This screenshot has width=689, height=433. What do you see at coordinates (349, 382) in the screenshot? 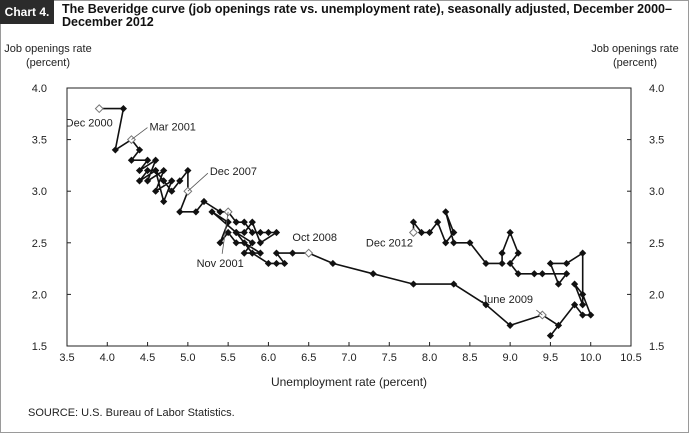
I see `x-axis-label: Unemployment rate (percent)` at bounding box center [349, 382].